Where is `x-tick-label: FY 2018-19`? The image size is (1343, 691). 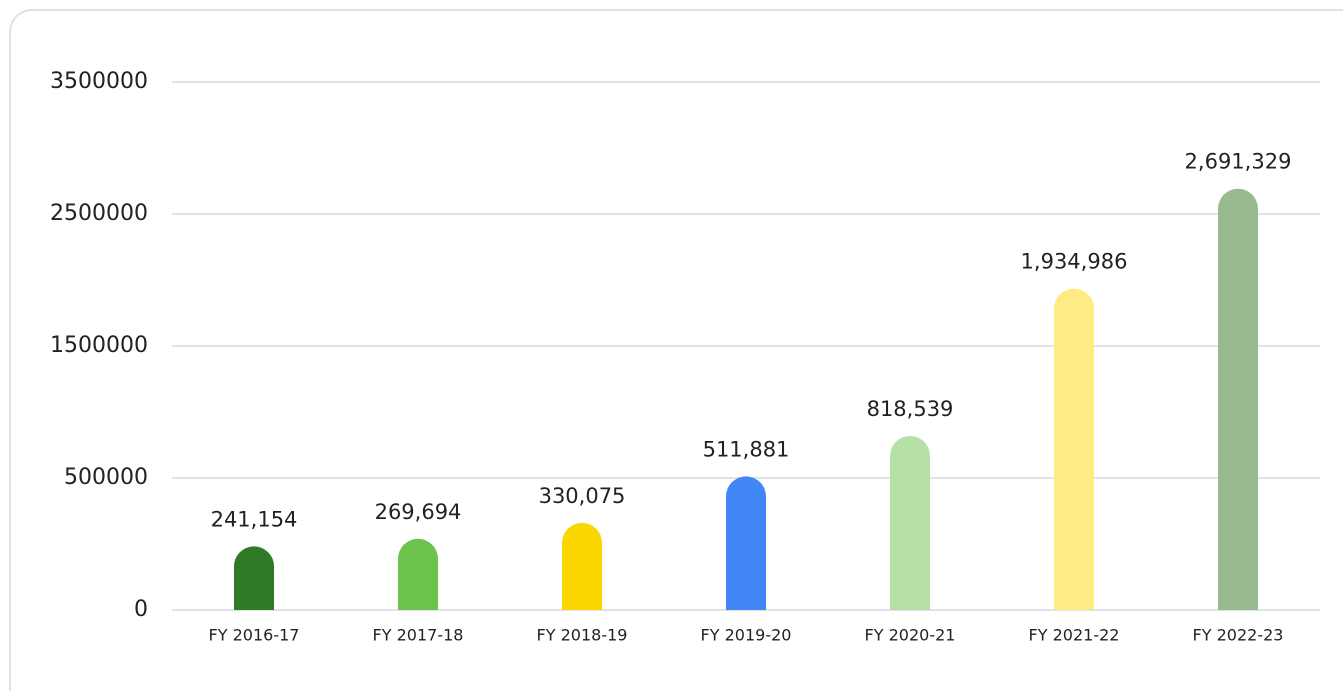
x-tick-label: FY 2018-19 is located at coordinates (582, 635).